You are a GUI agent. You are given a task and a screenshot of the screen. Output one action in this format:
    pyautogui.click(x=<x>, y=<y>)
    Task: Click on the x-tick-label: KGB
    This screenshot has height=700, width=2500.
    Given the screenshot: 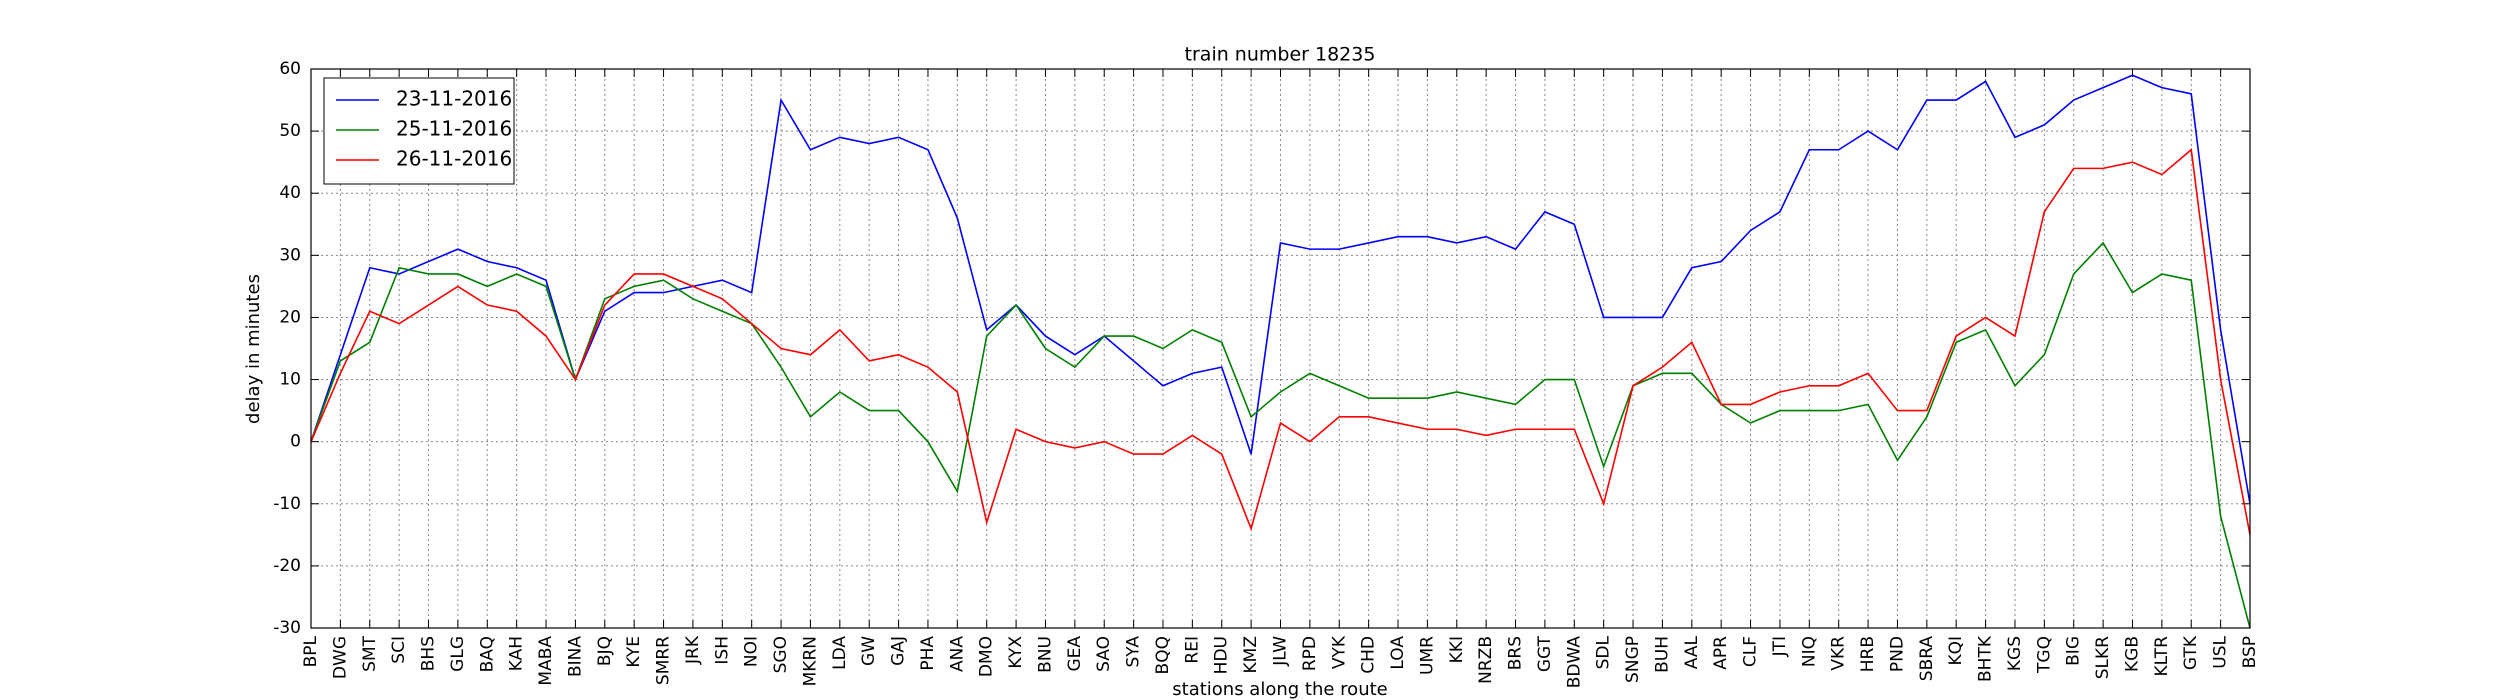 What is the action you would take?
    pyautogui.click(x=2132, y=654)
    